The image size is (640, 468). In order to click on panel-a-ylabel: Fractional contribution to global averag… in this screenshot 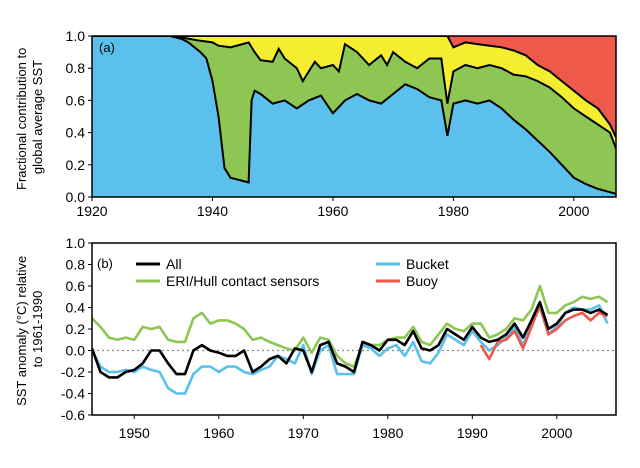, I will do `click(29, 117)`.